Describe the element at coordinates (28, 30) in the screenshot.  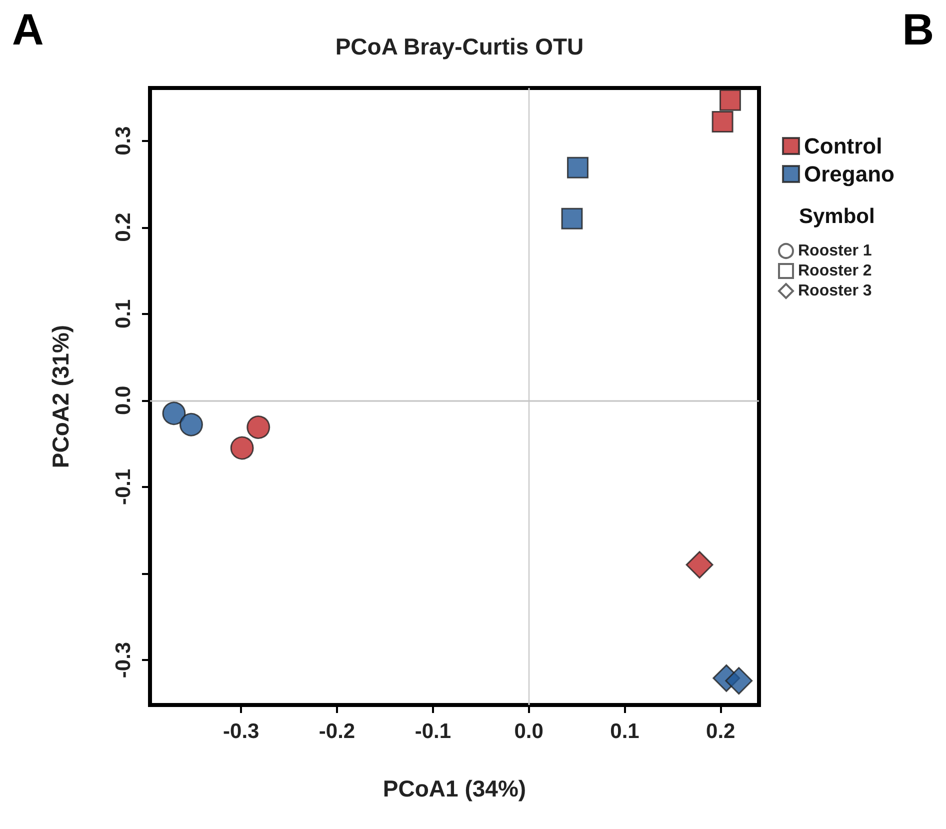
I see `text: A` at that location.